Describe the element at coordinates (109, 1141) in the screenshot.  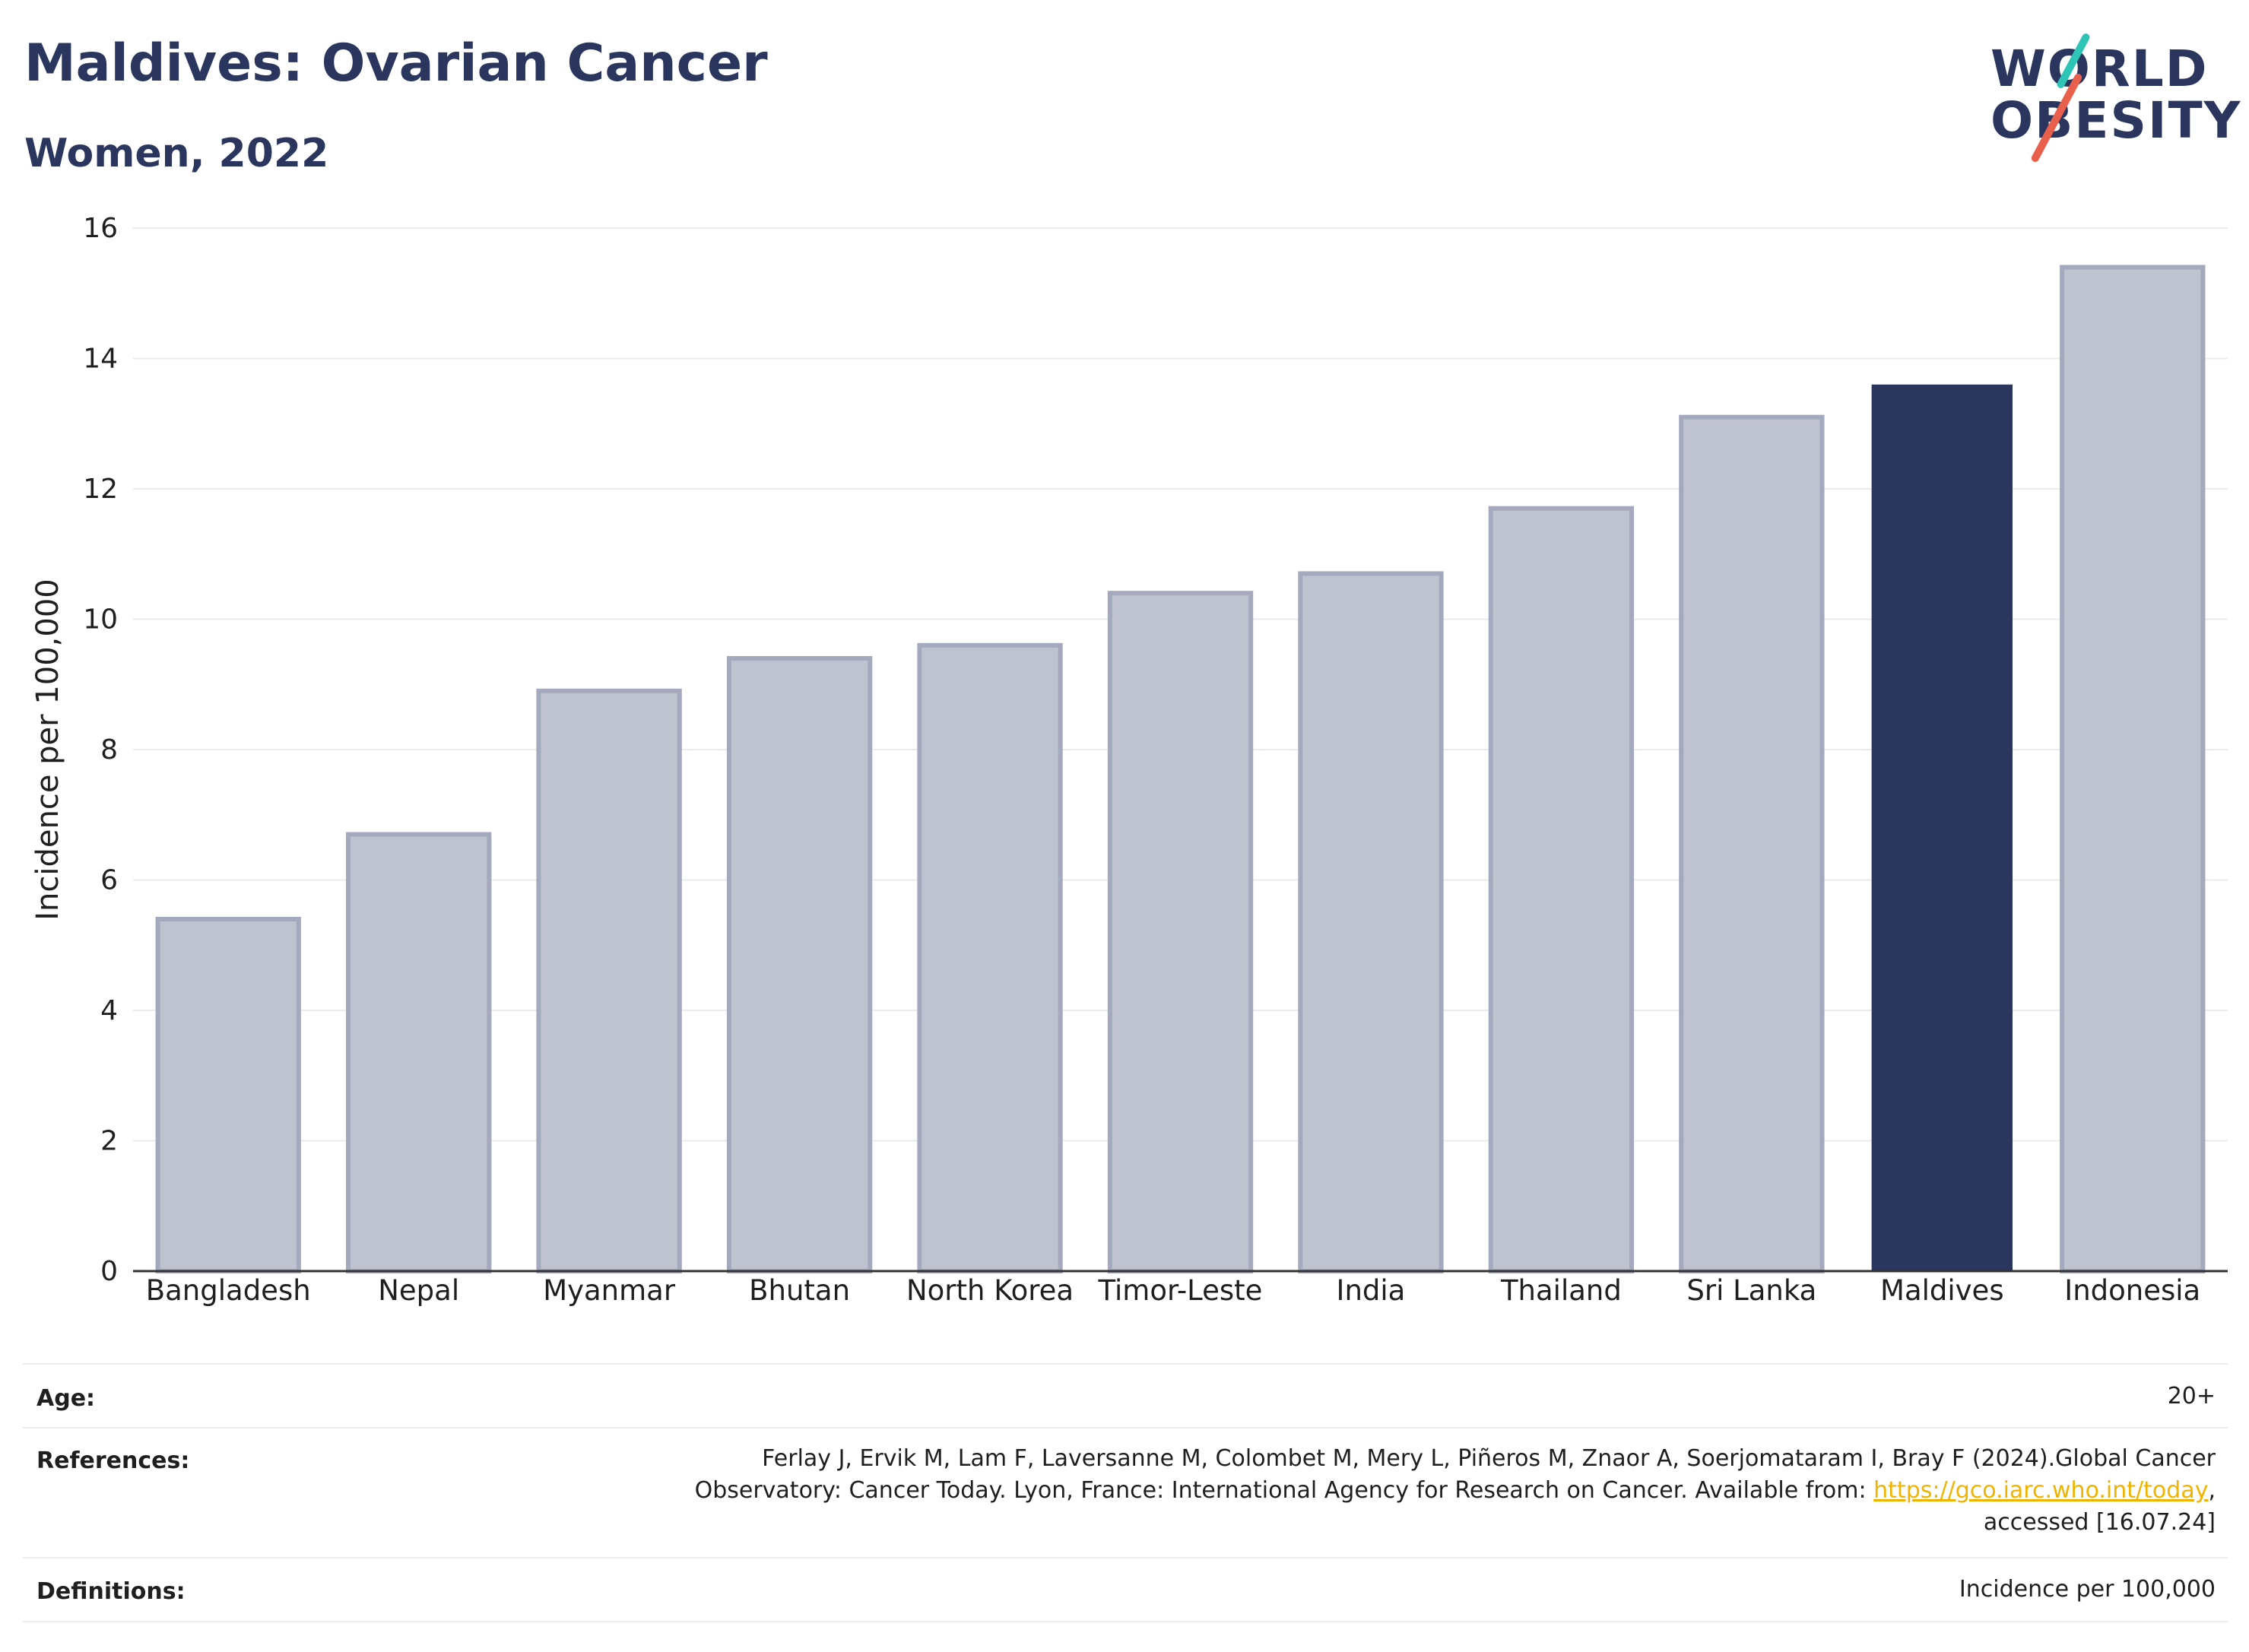
I see `y-tick-label: 2` at that location.